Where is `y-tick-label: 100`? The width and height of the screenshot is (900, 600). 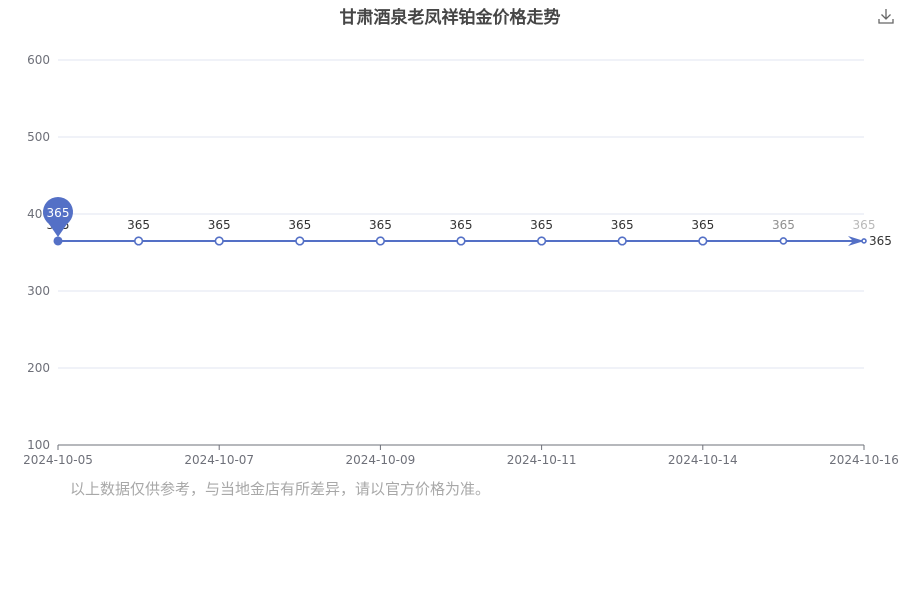
y-tick-label: 100 is located at coordinates (38, 445).